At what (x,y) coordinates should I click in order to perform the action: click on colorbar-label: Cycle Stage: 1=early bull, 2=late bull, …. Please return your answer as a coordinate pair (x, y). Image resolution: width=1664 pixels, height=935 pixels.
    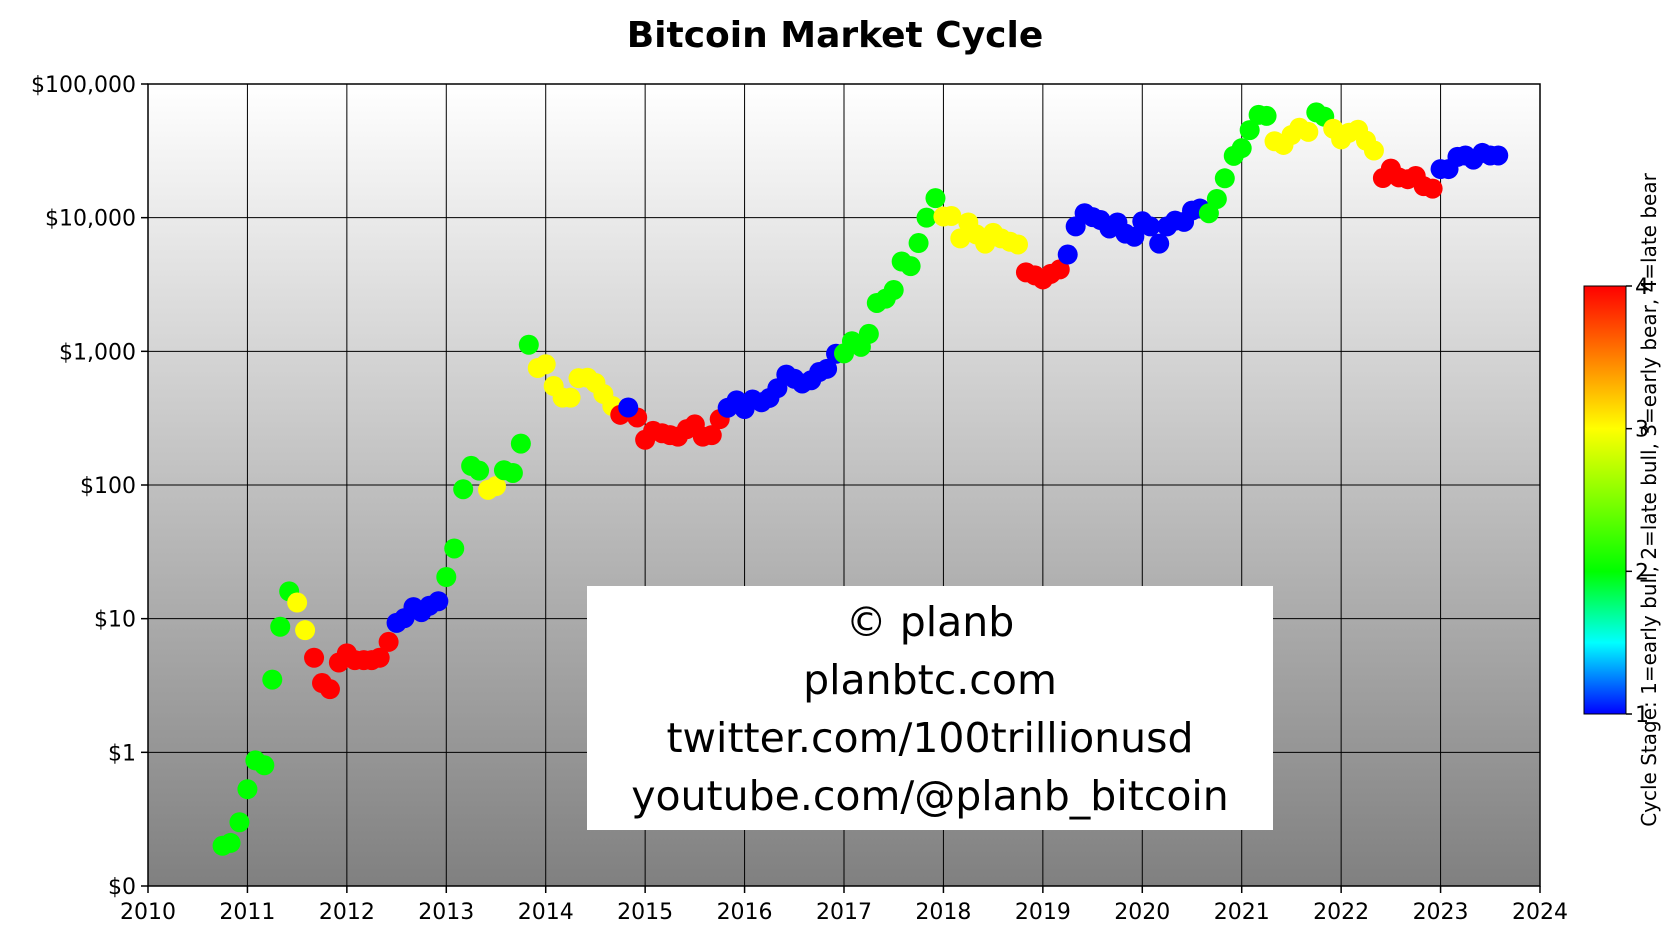
    Looking at the image, I should click on (1649, 499).